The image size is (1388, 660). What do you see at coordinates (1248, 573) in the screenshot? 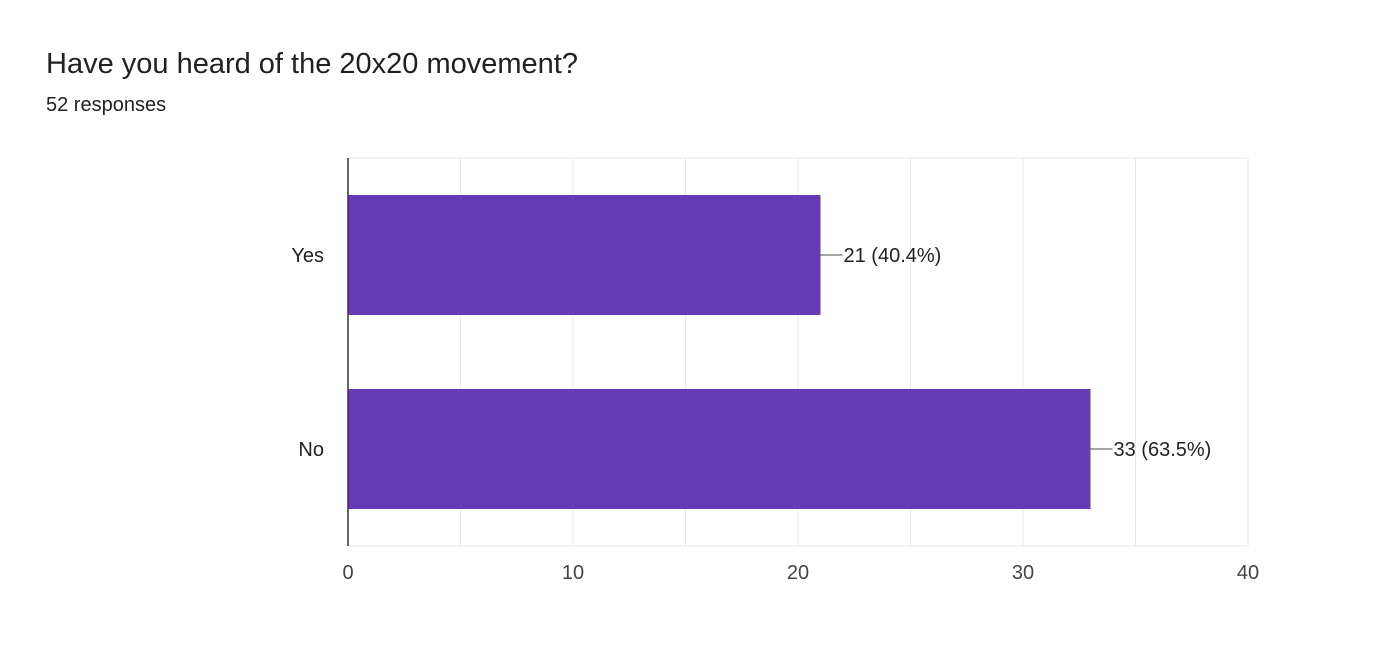
I see `x-tick-label: 40` at bounding box center [1248, 573].